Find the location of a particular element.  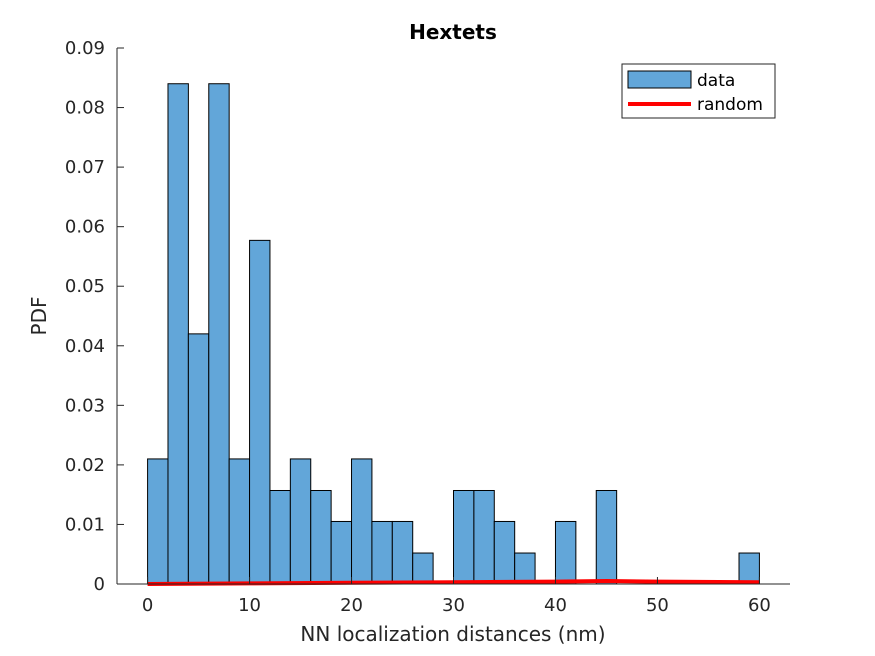

y-tick-label: 0.01 is located at coordinates (85, 524).